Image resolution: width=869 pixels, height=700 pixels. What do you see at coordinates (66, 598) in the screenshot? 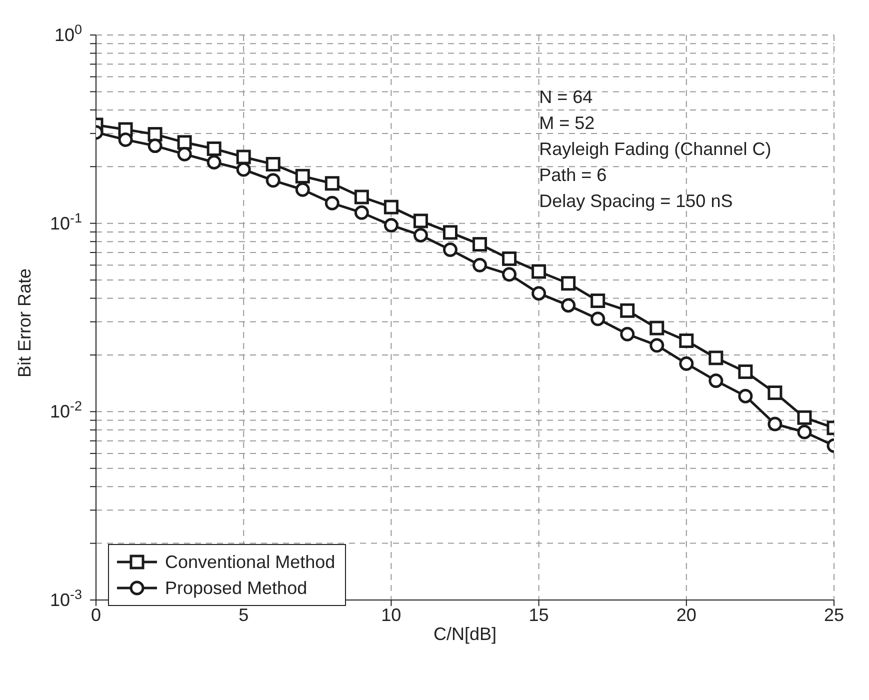
I see `y-tick-label: 10$^{-3}$` at bounding box center [66, 598].